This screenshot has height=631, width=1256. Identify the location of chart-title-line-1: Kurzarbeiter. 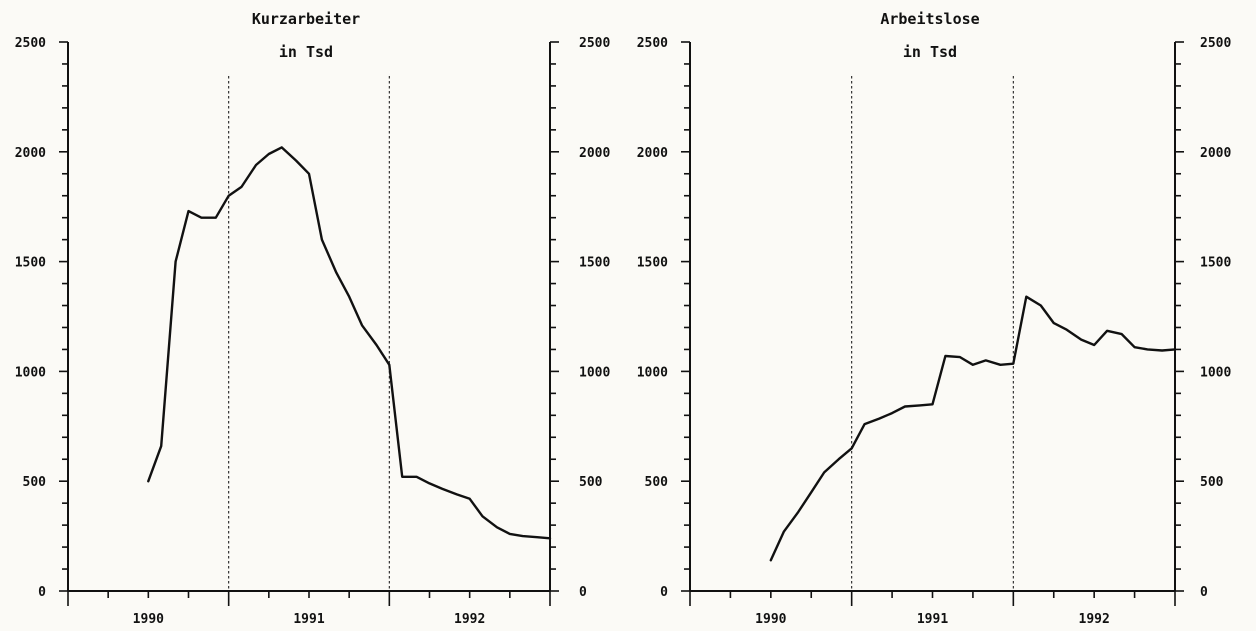
(306, 19).